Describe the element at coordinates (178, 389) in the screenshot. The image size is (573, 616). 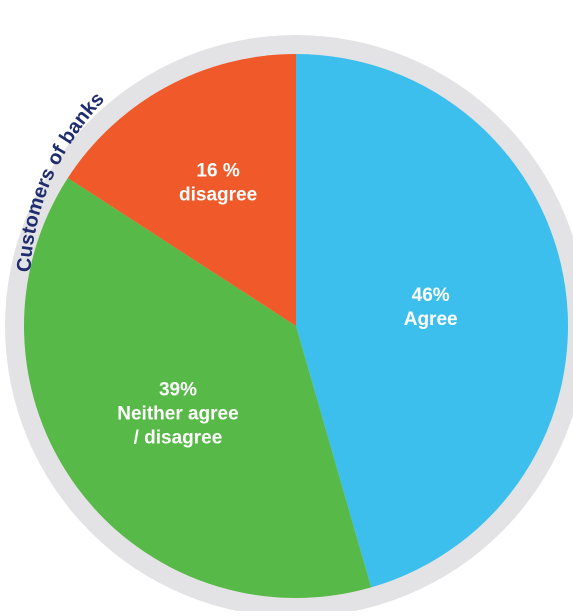
I see `slice-label-line: 39%` at that location.